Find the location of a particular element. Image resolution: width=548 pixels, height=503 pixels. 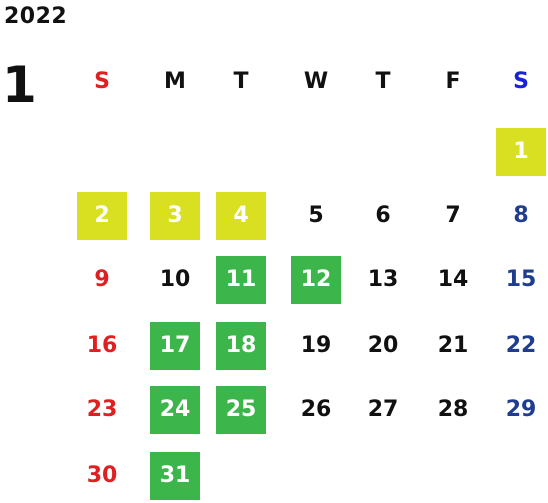

weekday-header-0: S is located at coordinates (102, 81).